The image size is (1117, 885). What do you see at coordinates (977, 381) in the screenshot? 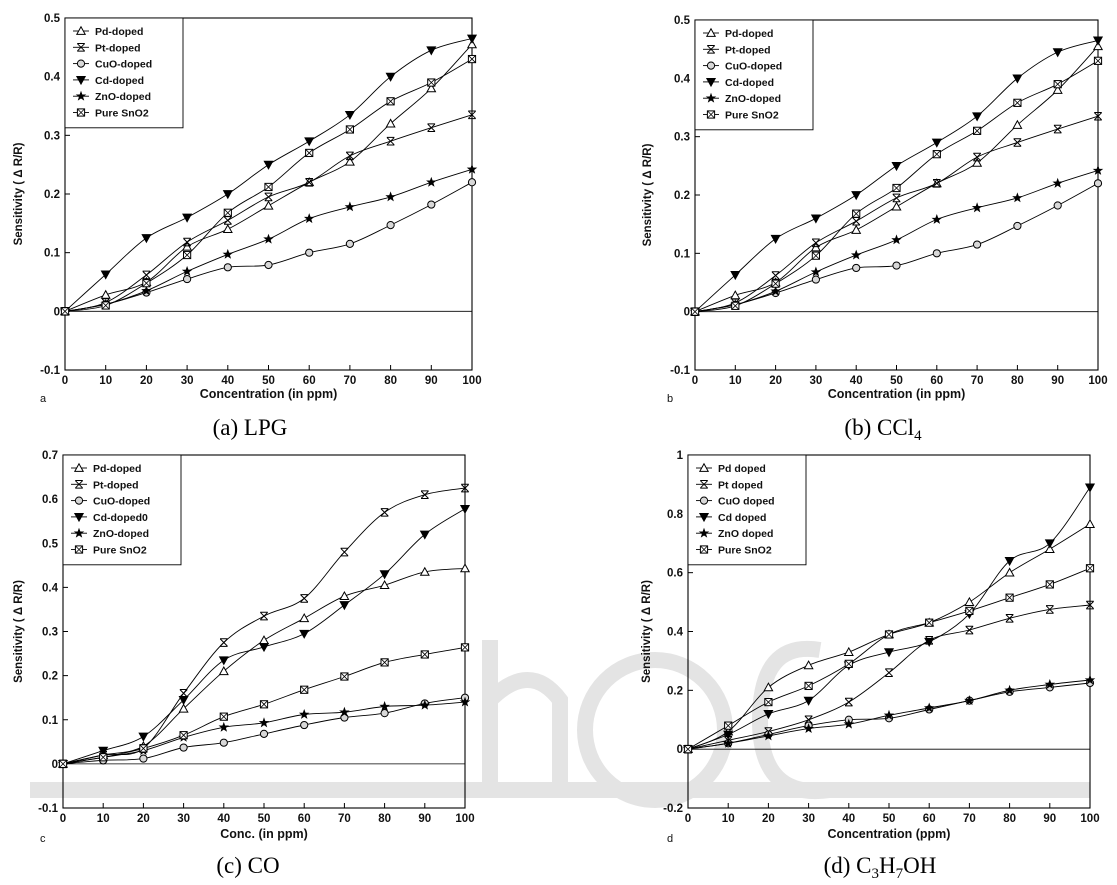
I see `x-tick-label: 70` at bounding box center [977, 381].